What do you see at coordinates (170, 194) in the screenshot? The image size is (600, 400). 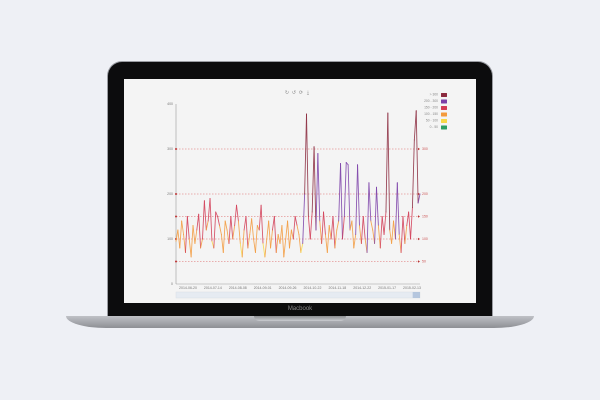 I see `y-tick-label: 200` at bounding box center [170, 194].